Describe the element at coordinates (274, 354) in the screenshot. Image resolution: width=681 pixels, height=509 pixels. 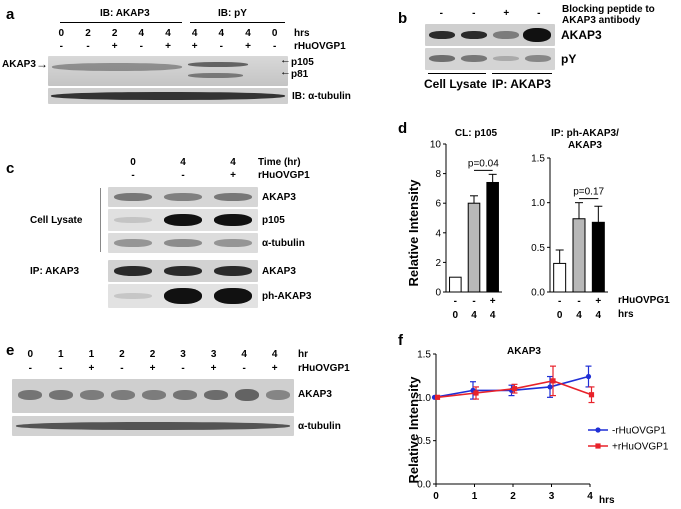
I see `panel-e-hrs-8: 4` at that location.